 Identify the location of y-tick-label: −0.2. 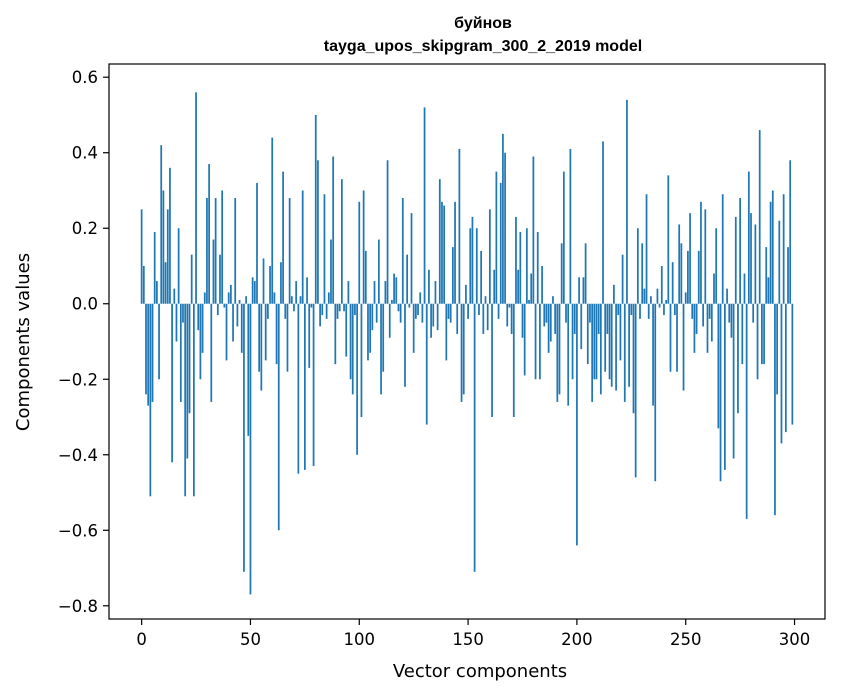
(78, 379).